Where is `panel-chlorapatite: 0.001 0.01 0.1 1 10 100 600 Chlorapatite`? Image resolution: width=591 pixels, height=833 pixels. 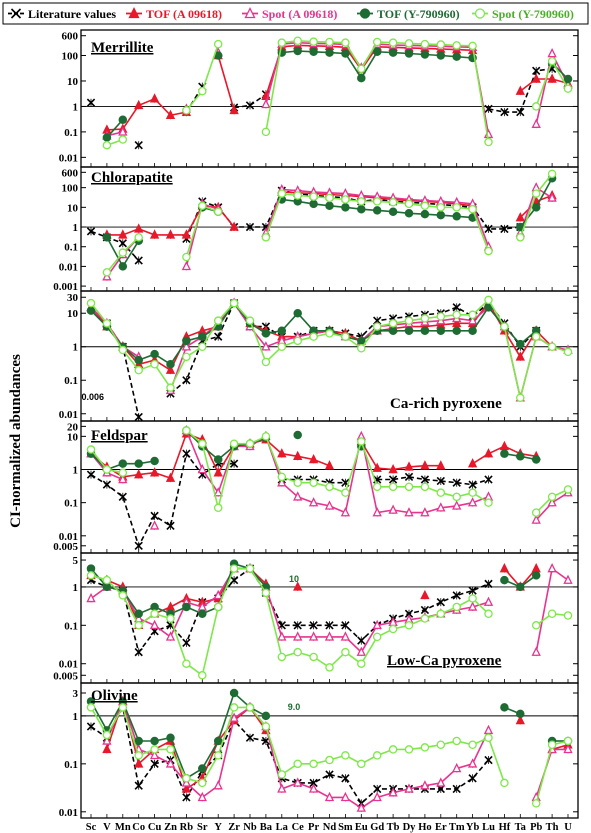
panel-chlorapatite: 0.001 0.01 0.1 1 10 100 600 Chlorapatite is located at coordinates (316, 229).